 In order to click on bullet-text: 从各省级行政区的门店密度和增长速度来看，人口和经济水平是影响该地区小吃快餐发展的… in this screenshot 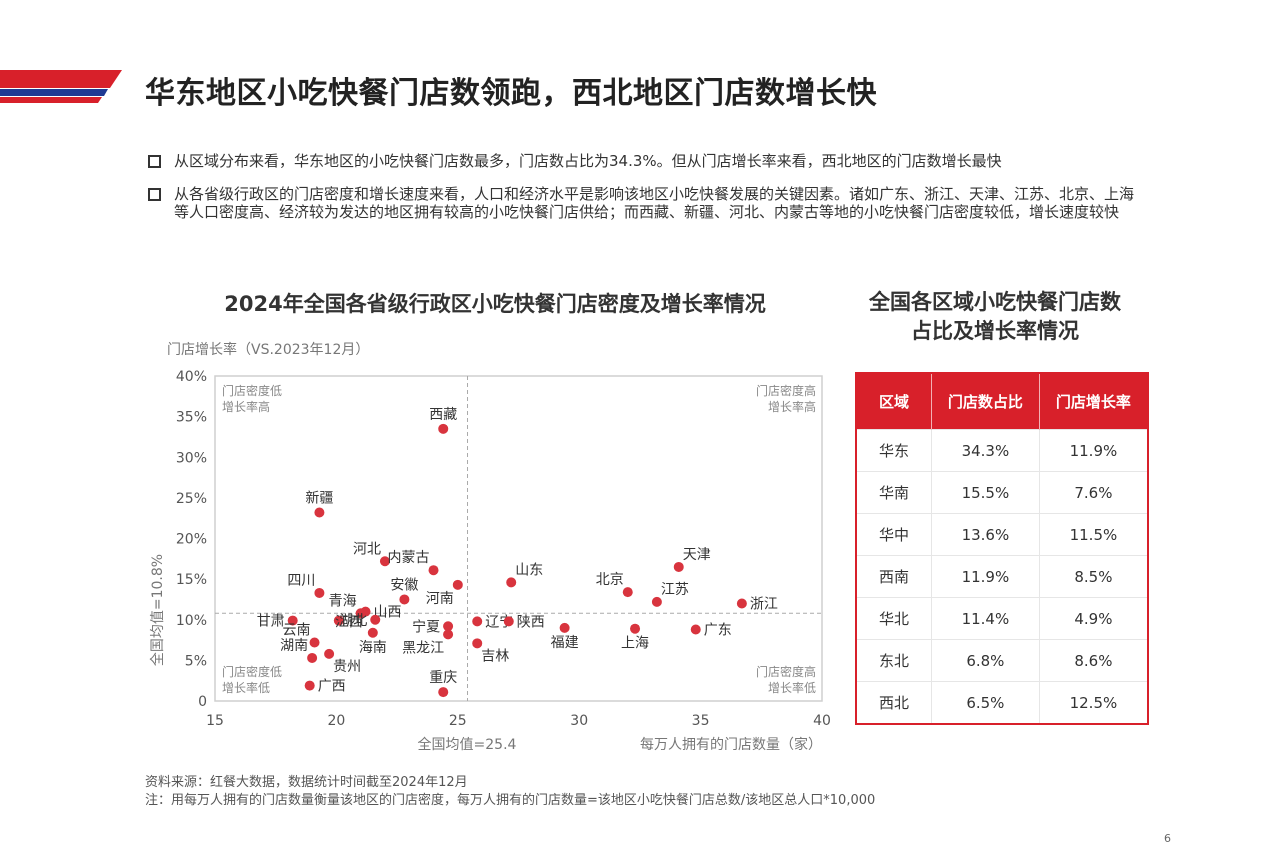, I will do `click(654, 203)`.